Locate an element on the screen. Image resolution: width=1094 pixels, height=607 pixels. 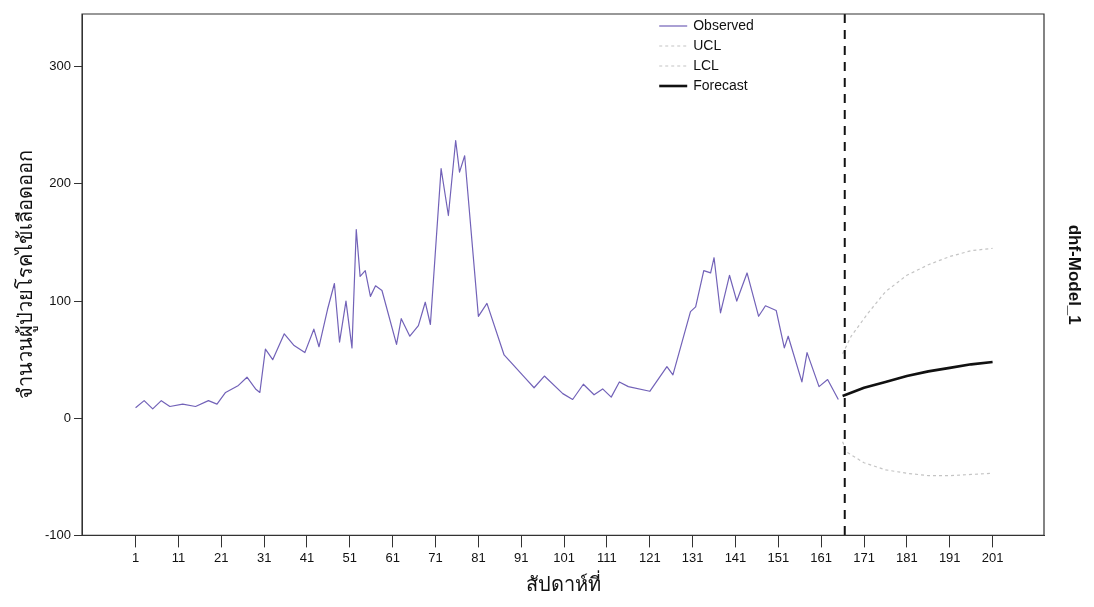
y-tick-label: -100 is located at coordinates (58, 534).